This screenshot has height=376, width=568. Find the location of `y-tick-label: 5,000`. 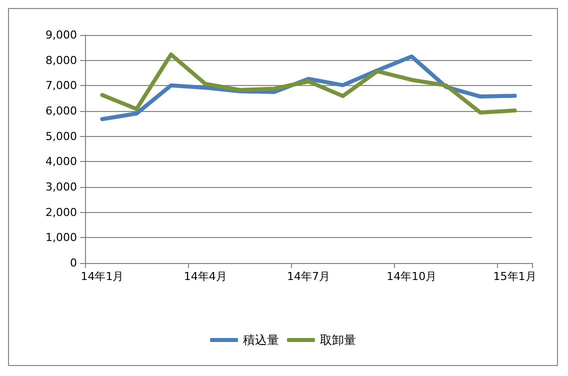

y-tick-label: 5,000 is located at coordinates (61, 136).